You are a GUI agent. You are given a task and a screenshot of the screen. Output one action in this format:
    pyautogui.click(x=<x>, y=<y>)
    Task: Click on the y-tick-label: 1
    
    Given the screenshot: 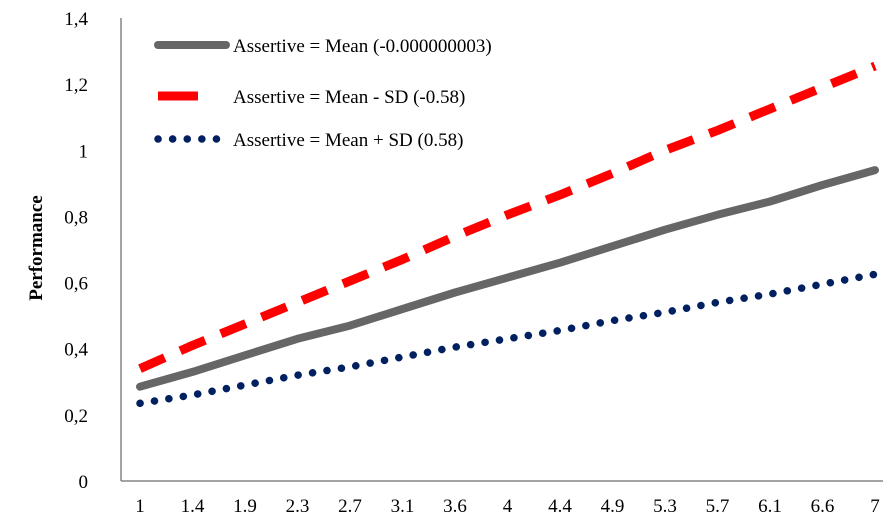 What is the action you would take?
    pyautogui.click(x=84, y=151)
    